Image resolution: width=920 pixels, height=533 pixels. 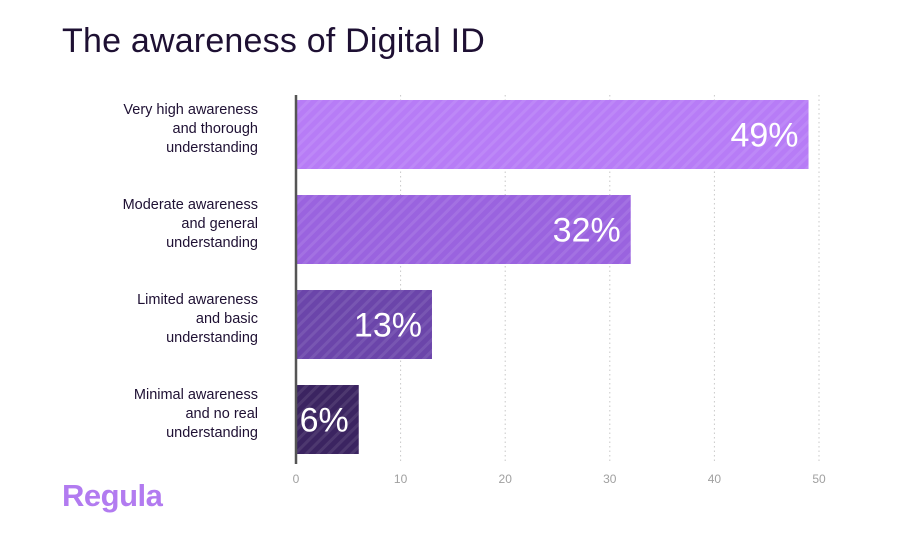 I want to click on x-tick-label: 50, so click(x=819, y=479).